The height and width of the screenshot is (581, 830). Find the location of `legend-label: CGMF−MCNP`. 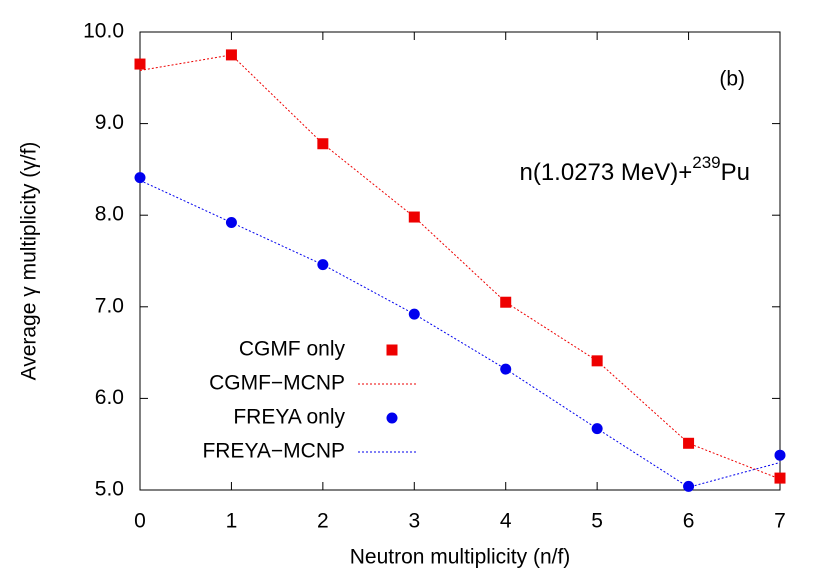

legend-label: CGMF−MCNP is located at coordinates (277, 383).